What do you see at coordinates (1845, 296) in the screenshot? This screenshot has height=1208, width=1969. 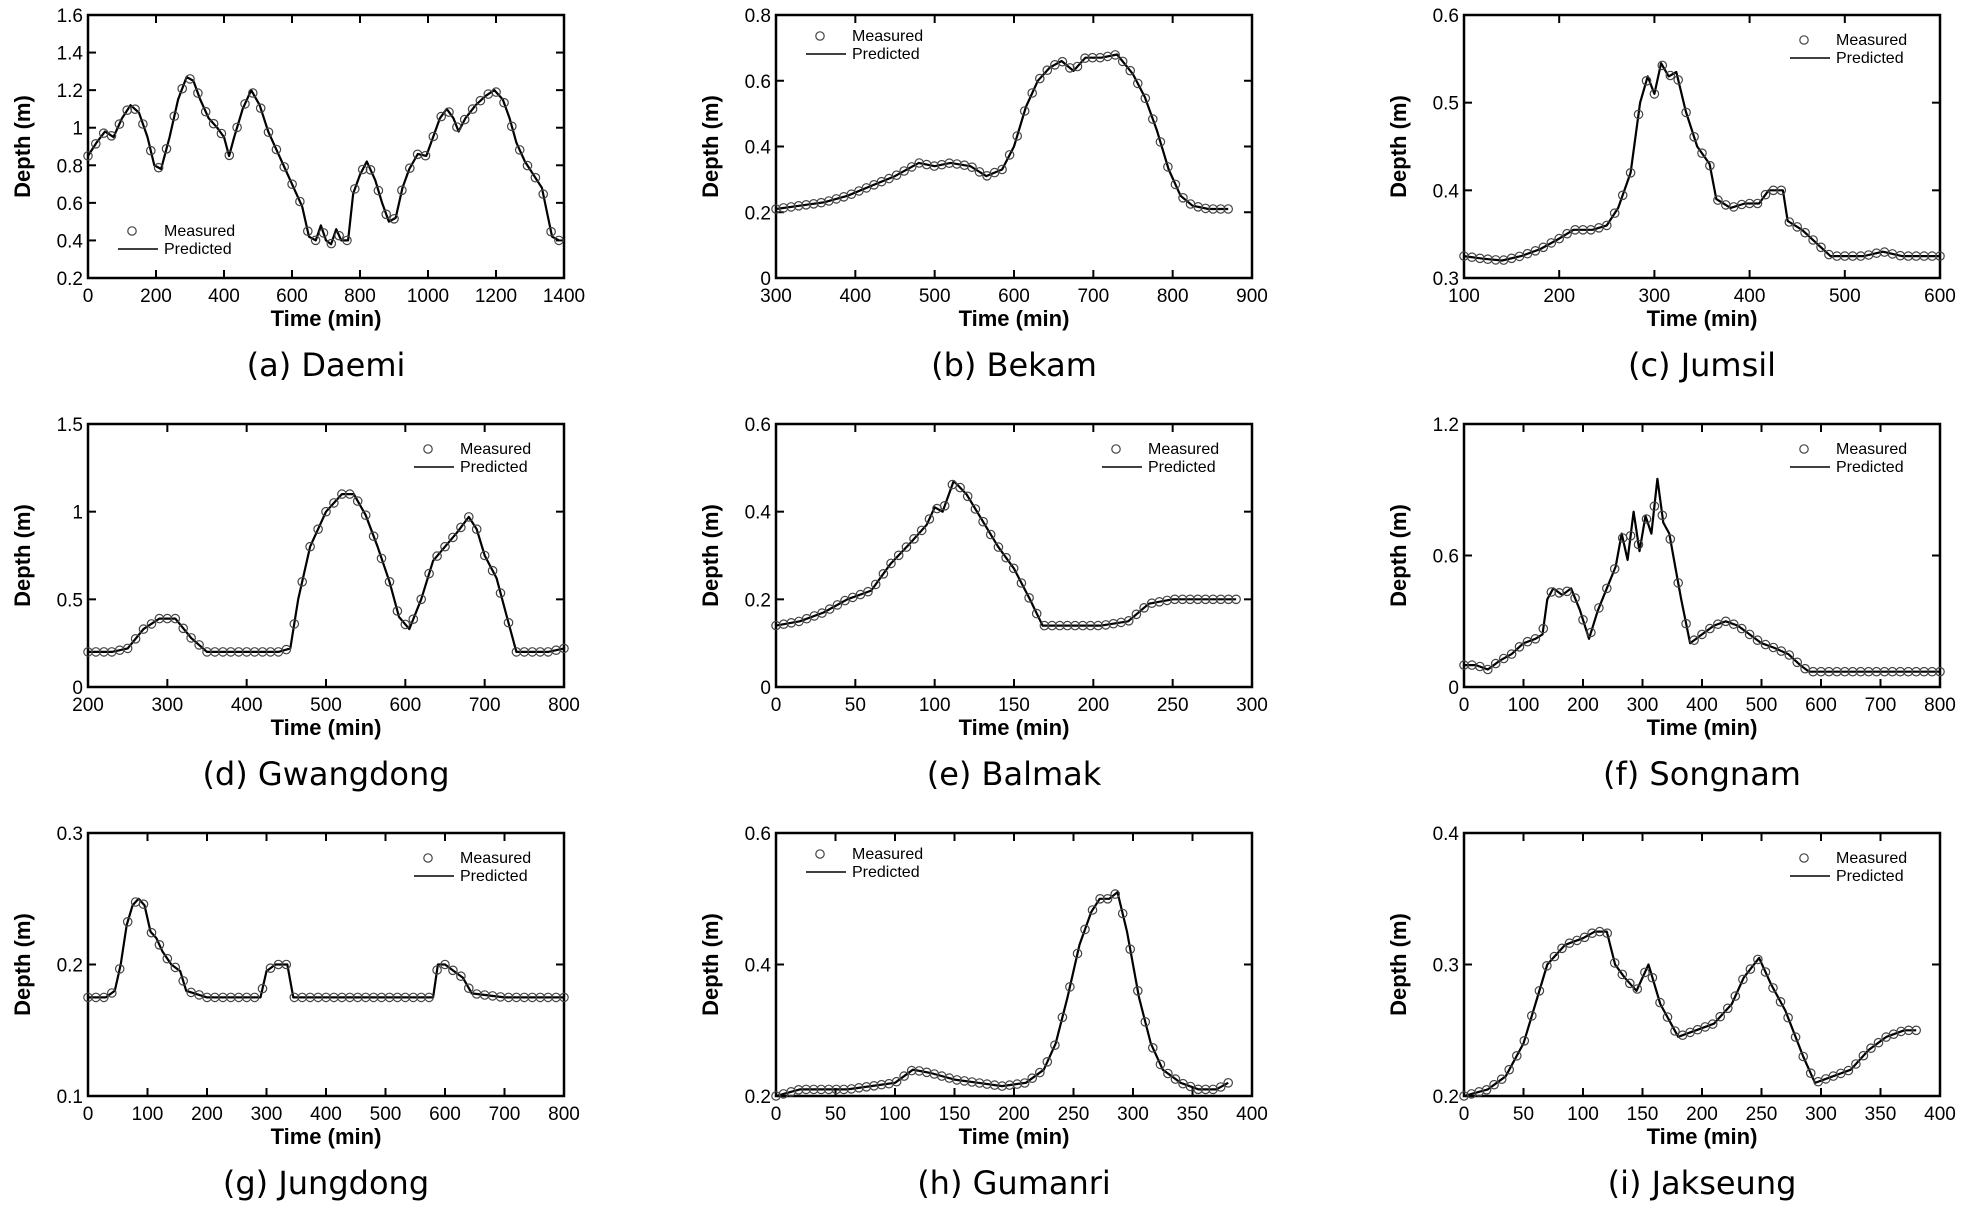 I see `x-tick-label: 500` at bounding box center [1845, 296].